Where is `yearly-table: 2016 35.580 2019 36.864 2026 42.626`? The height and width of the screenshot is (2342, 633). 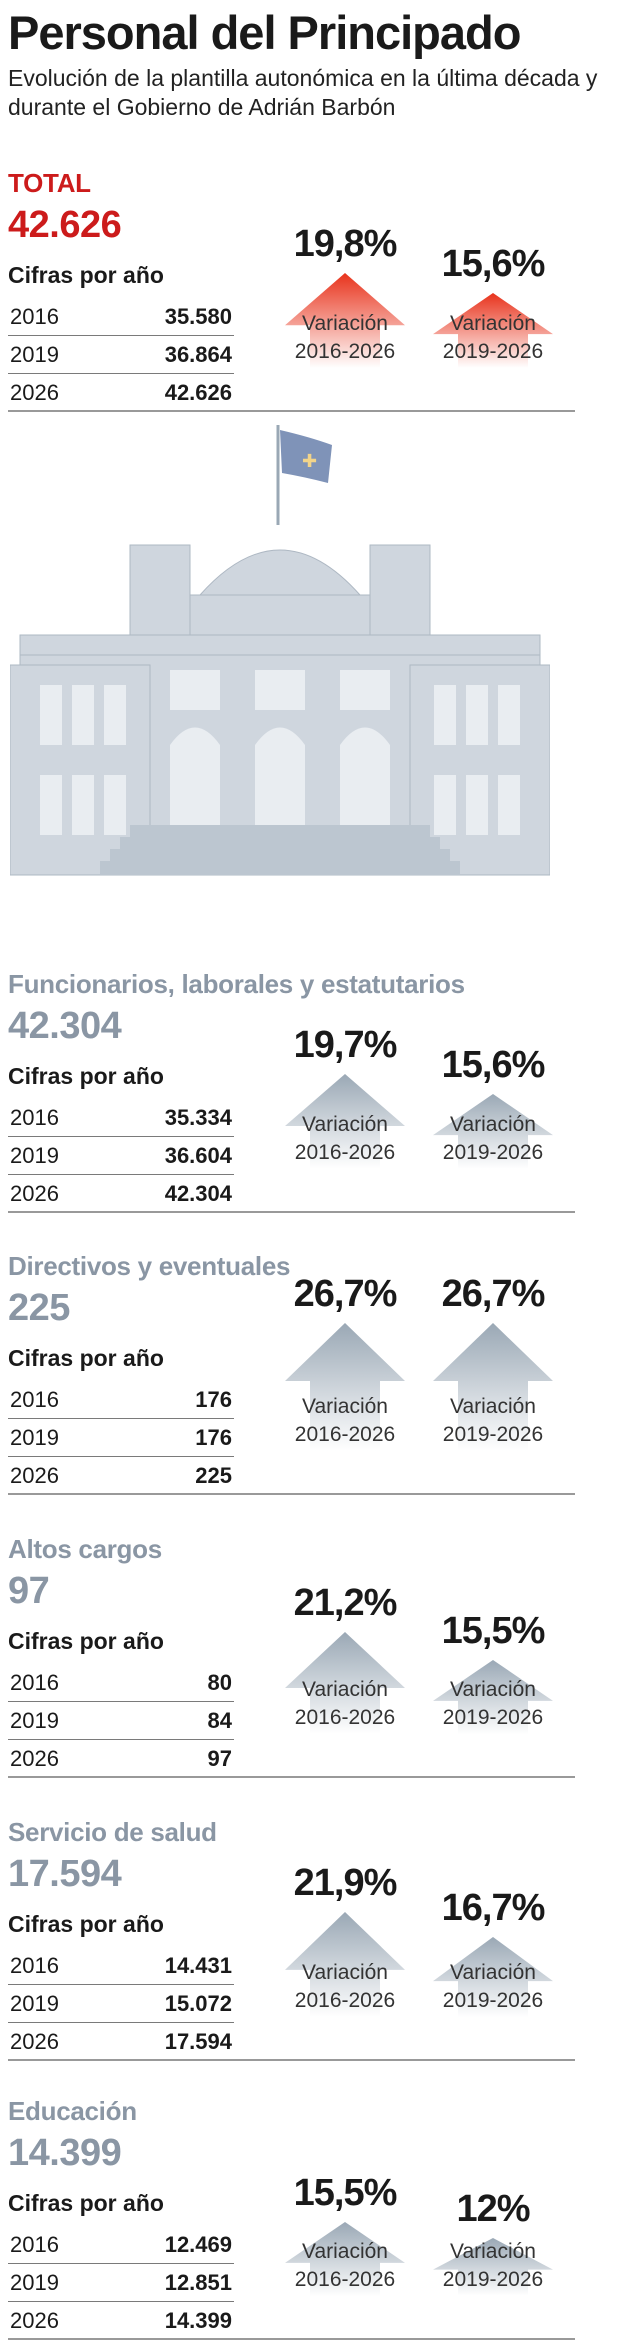 yearly-table: 2016 35.580 2019 36.864 2026 42.626 is located at coordinates (121, 354).